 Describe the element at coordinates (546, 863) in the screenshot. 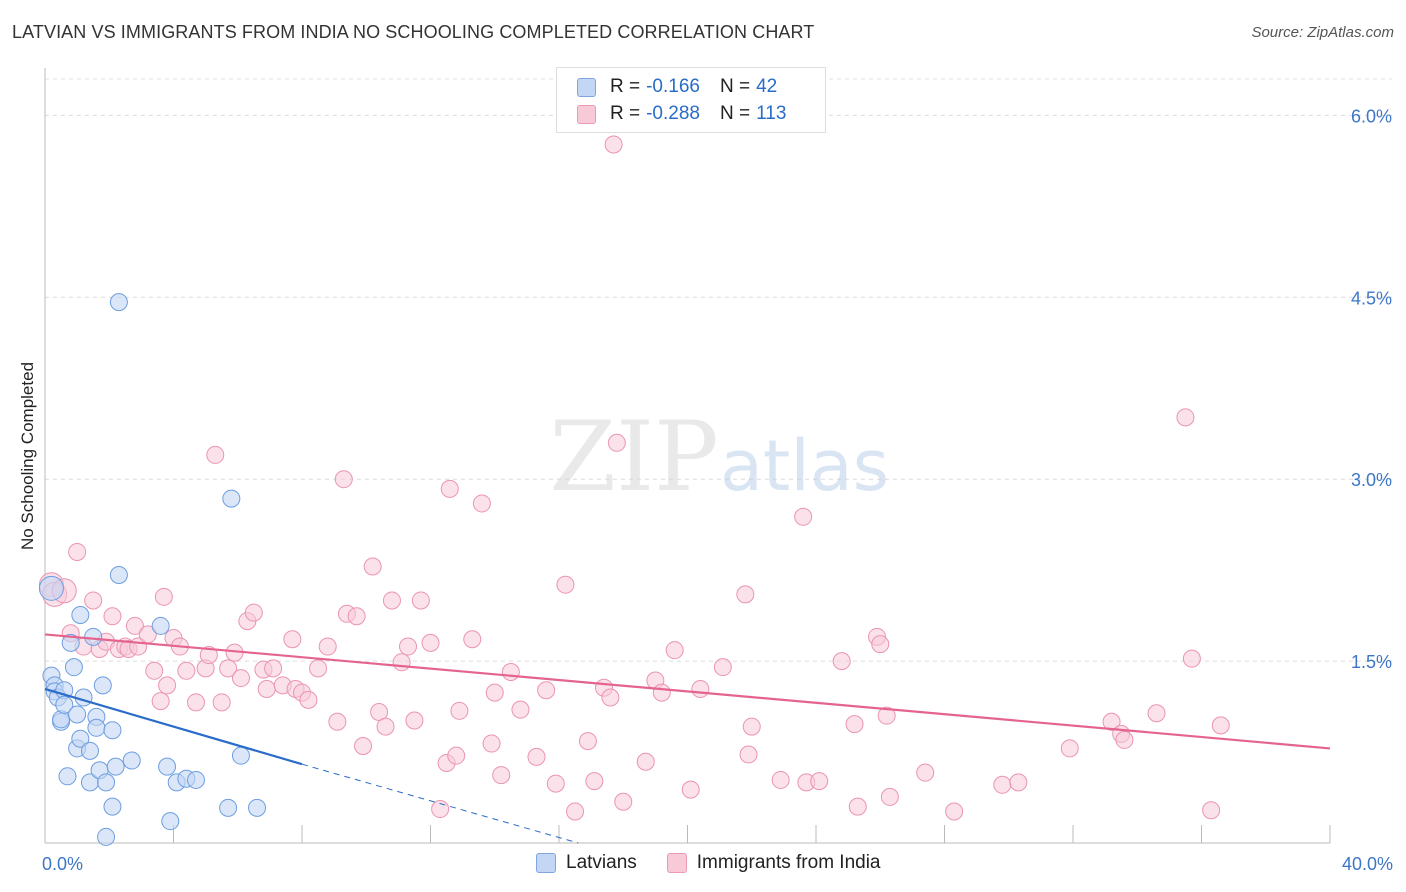

I see `legend-swatch-latvians` at that location.